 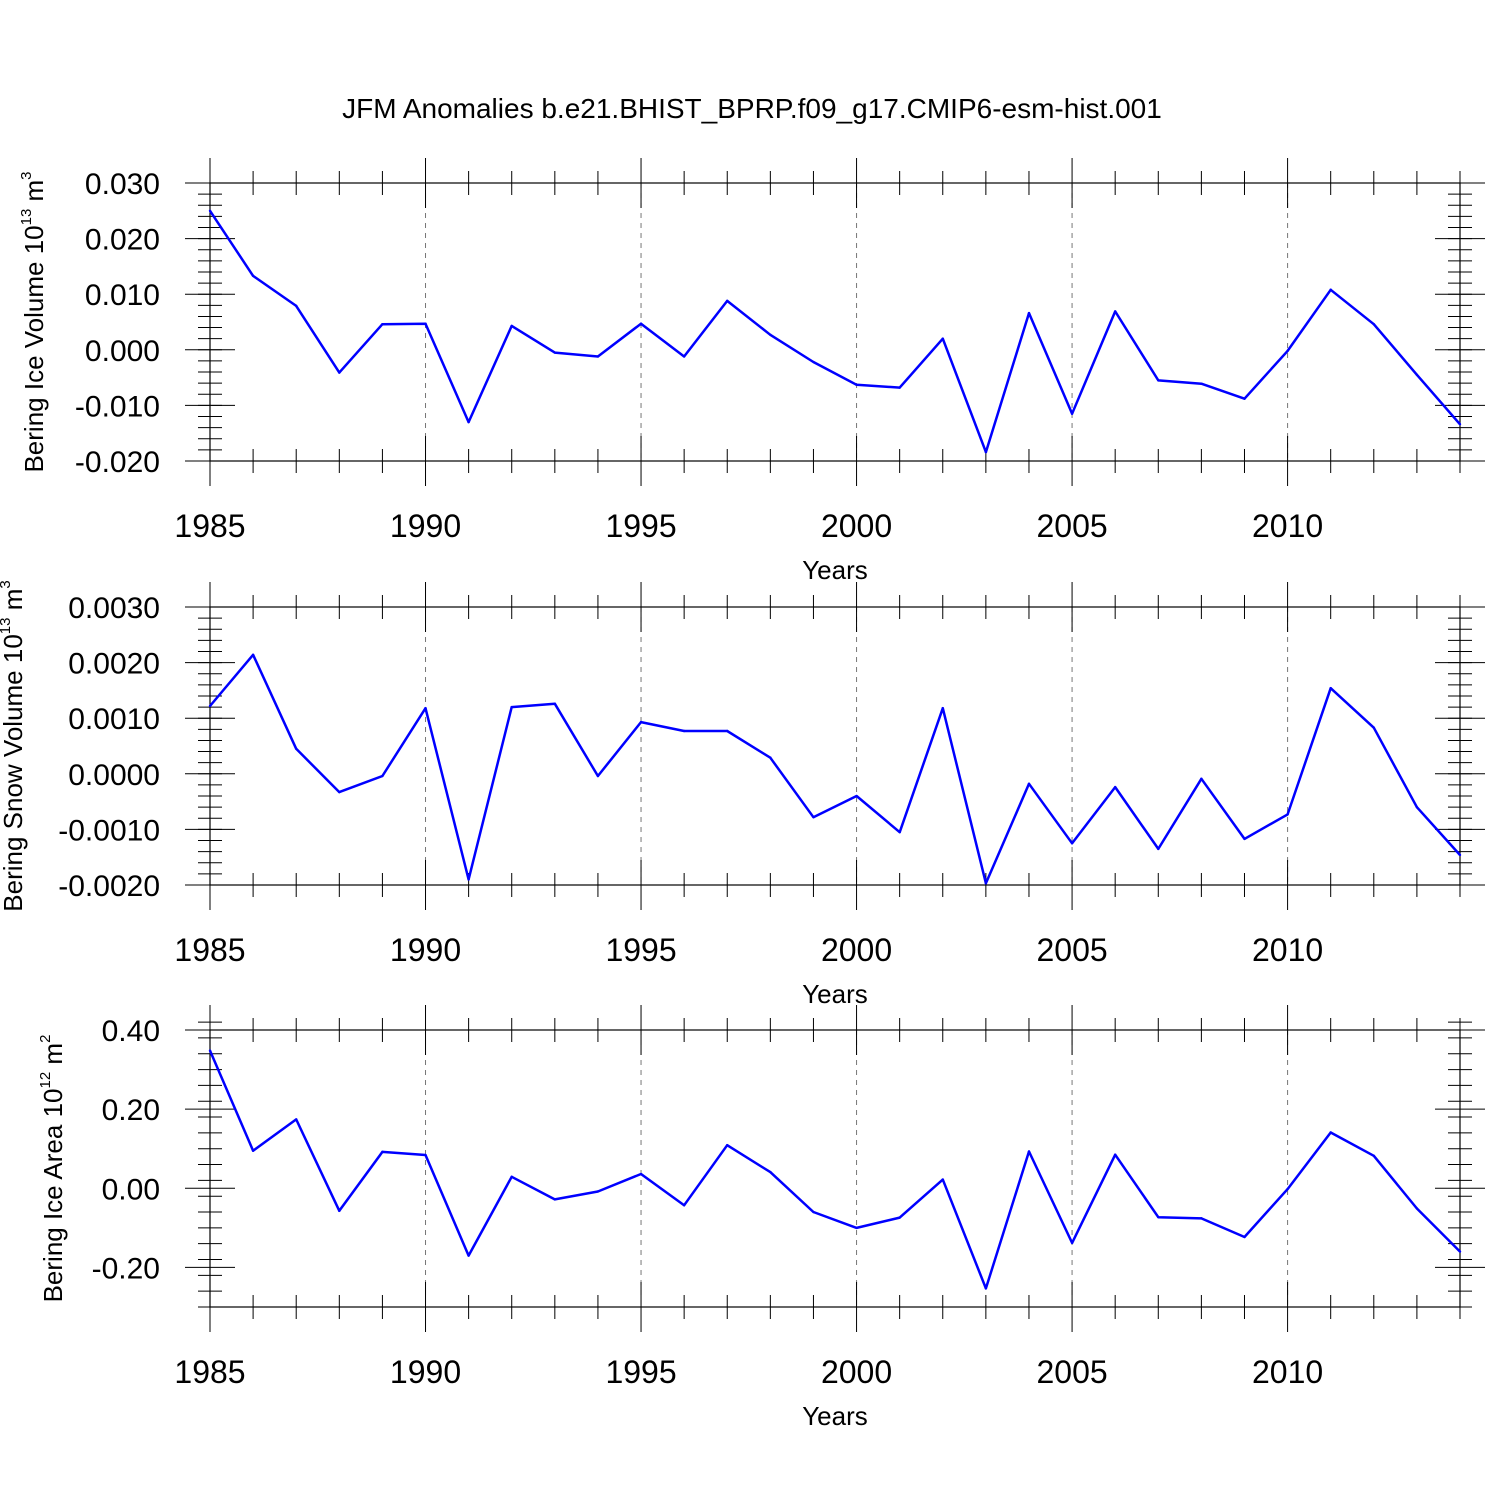 I want to click on y-tick-label: 0.030, so click(x=122, y=184).